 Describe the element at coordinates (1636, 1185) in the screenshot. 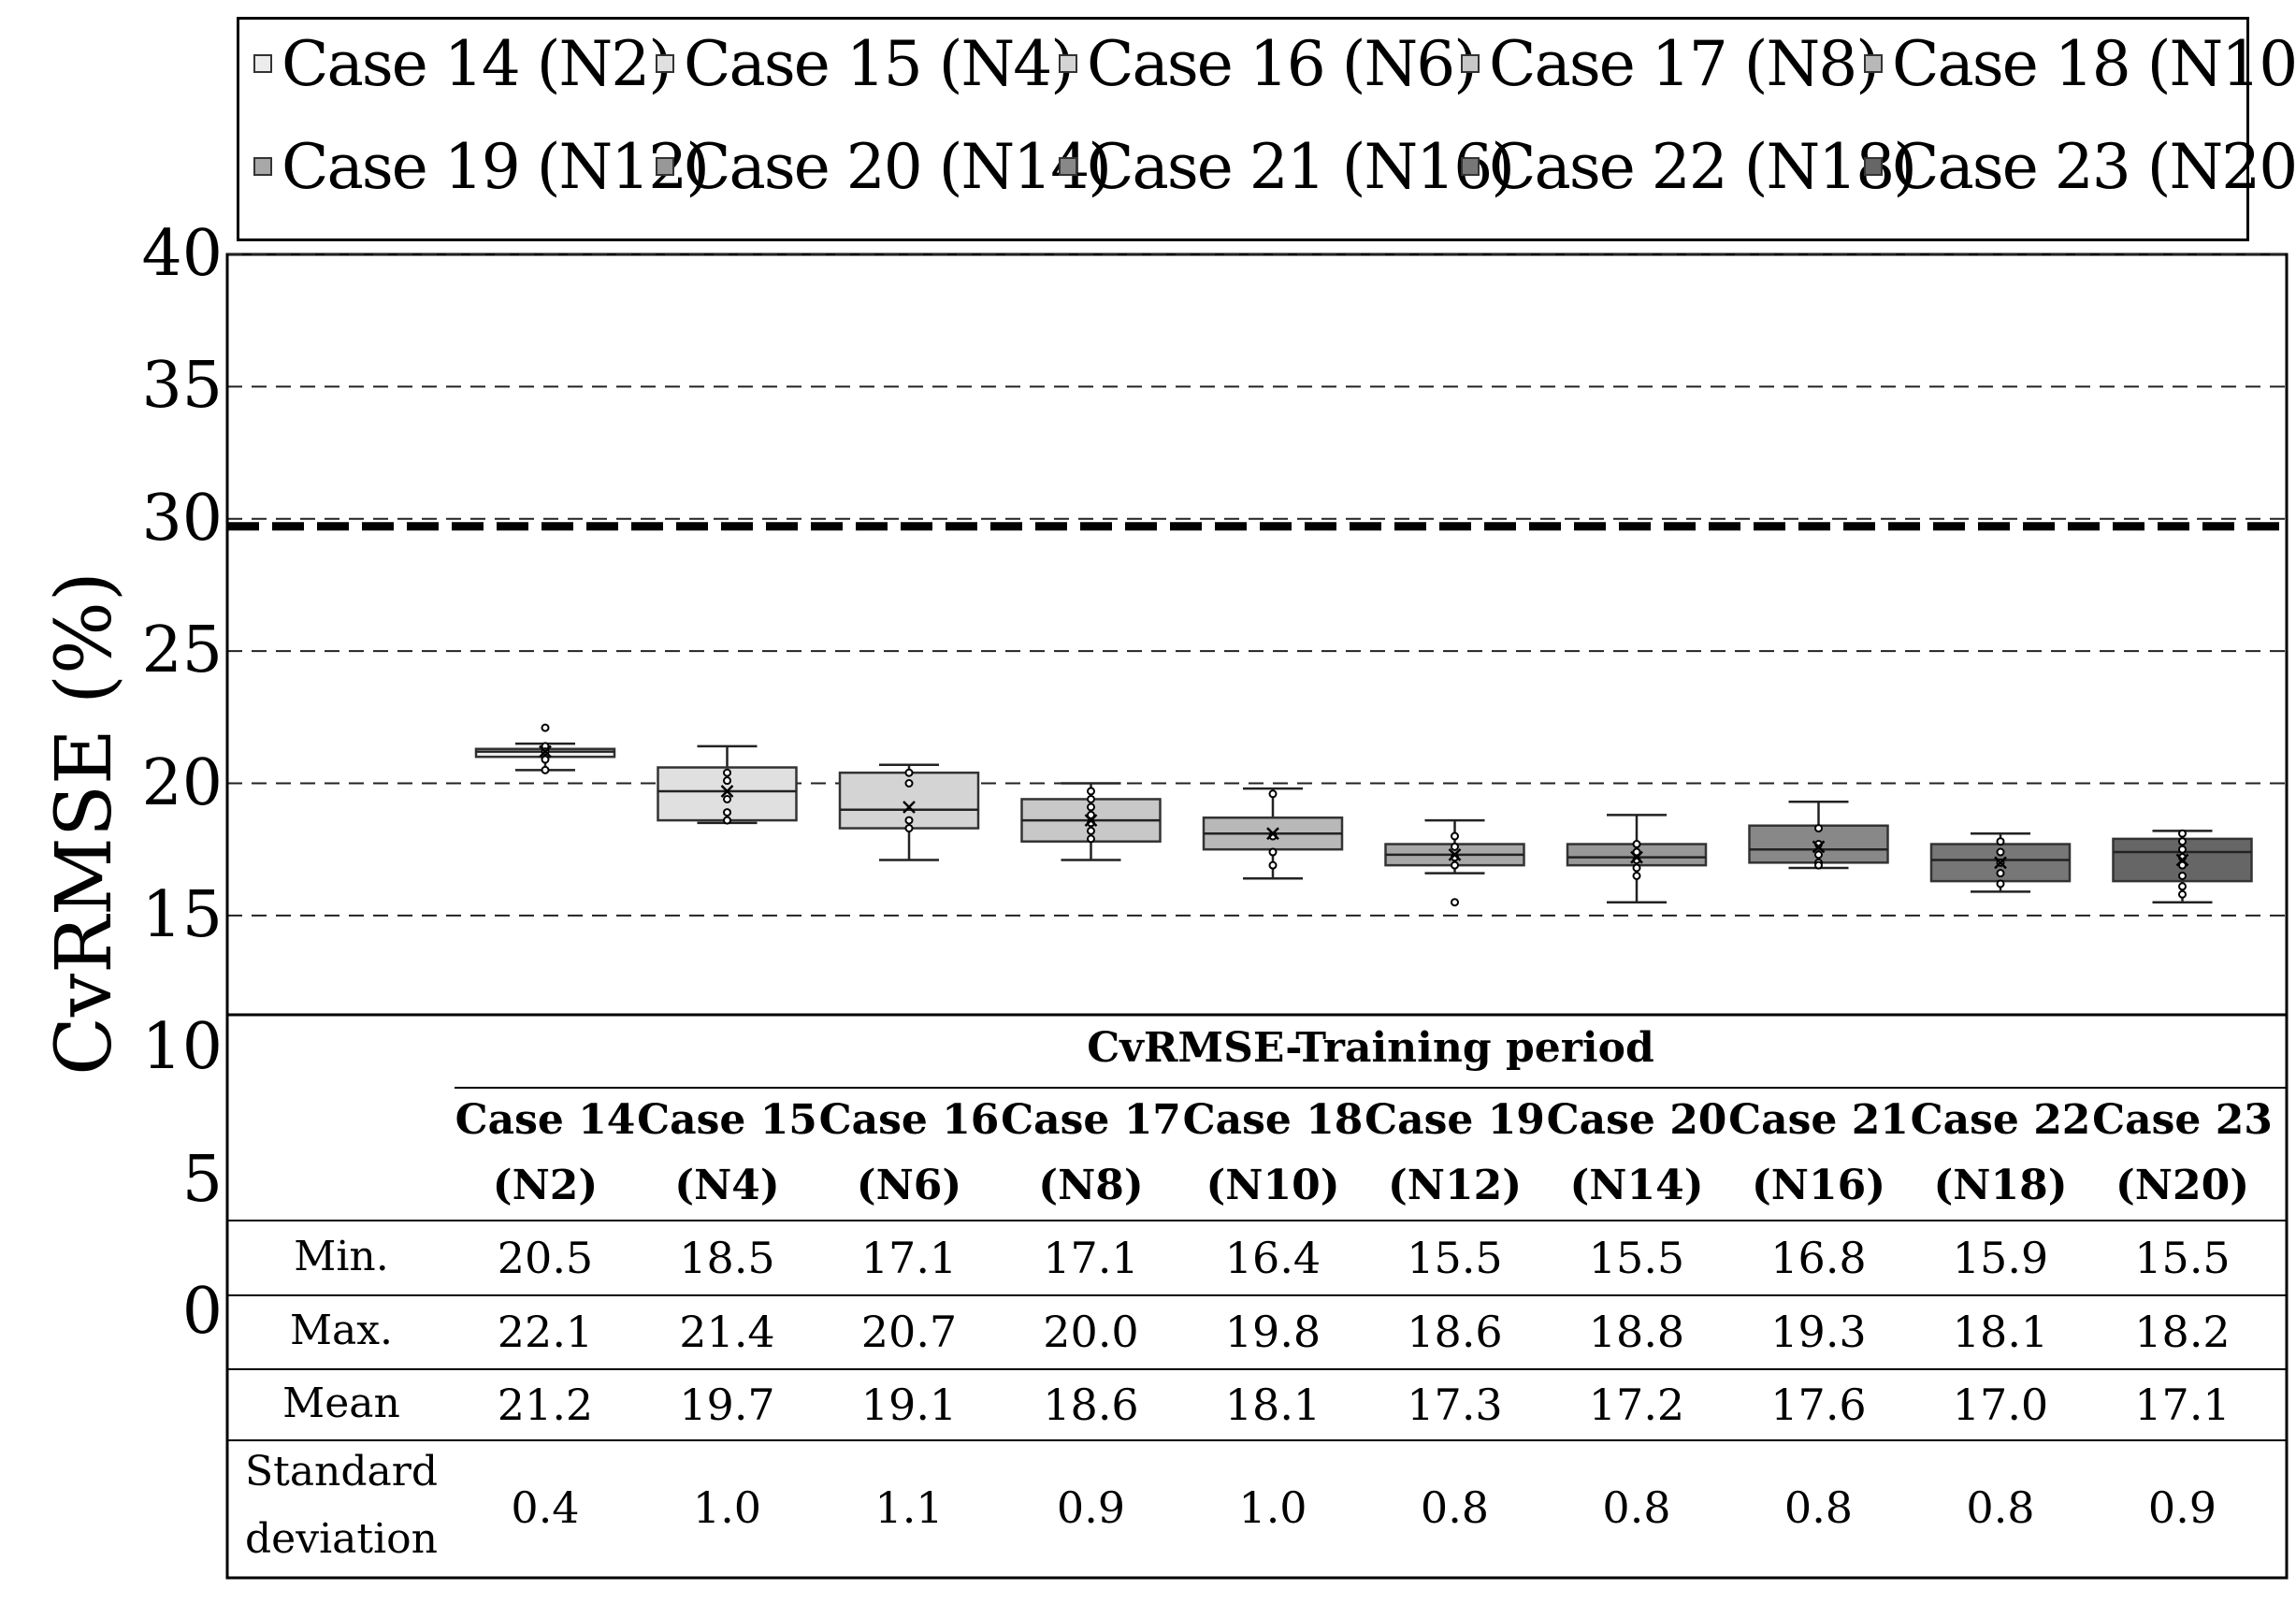

I see `column-header-n: (N14)` at that location.